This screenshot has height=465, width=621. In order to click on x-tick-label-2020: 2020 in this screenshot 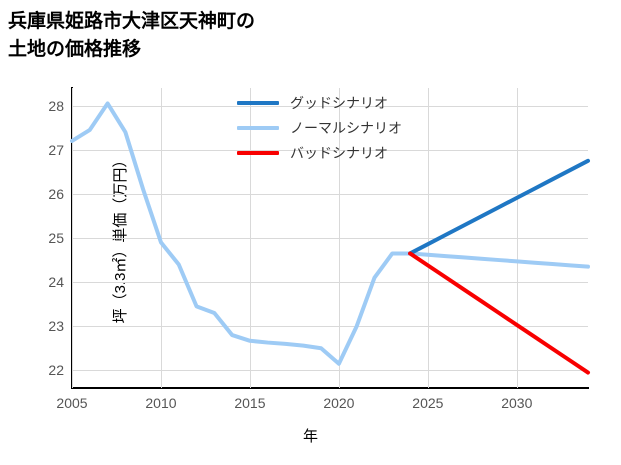, I will do `click(339, 403)`.